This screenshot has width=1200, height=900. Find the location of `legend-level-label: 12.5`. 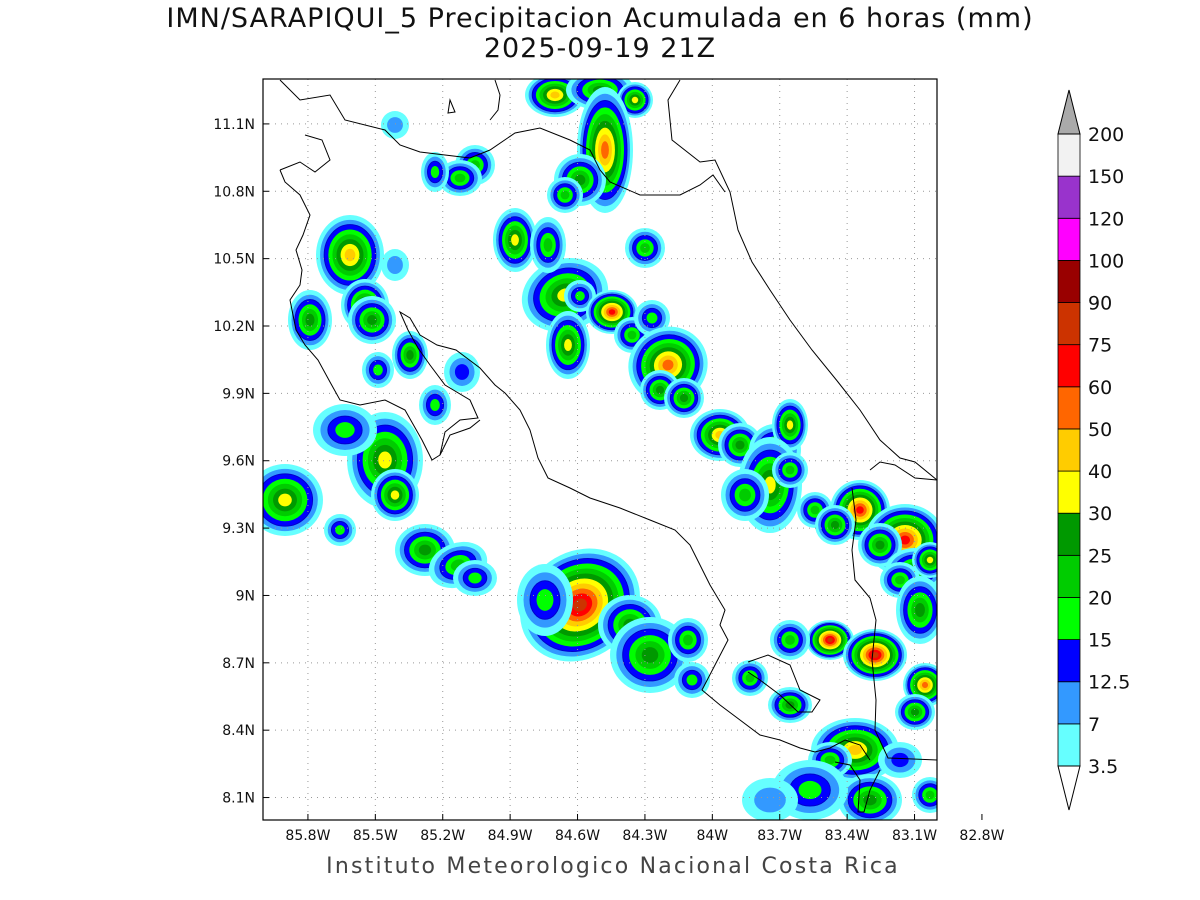

legend-level-label: 12.5 is located at coordinates (1109, 683).